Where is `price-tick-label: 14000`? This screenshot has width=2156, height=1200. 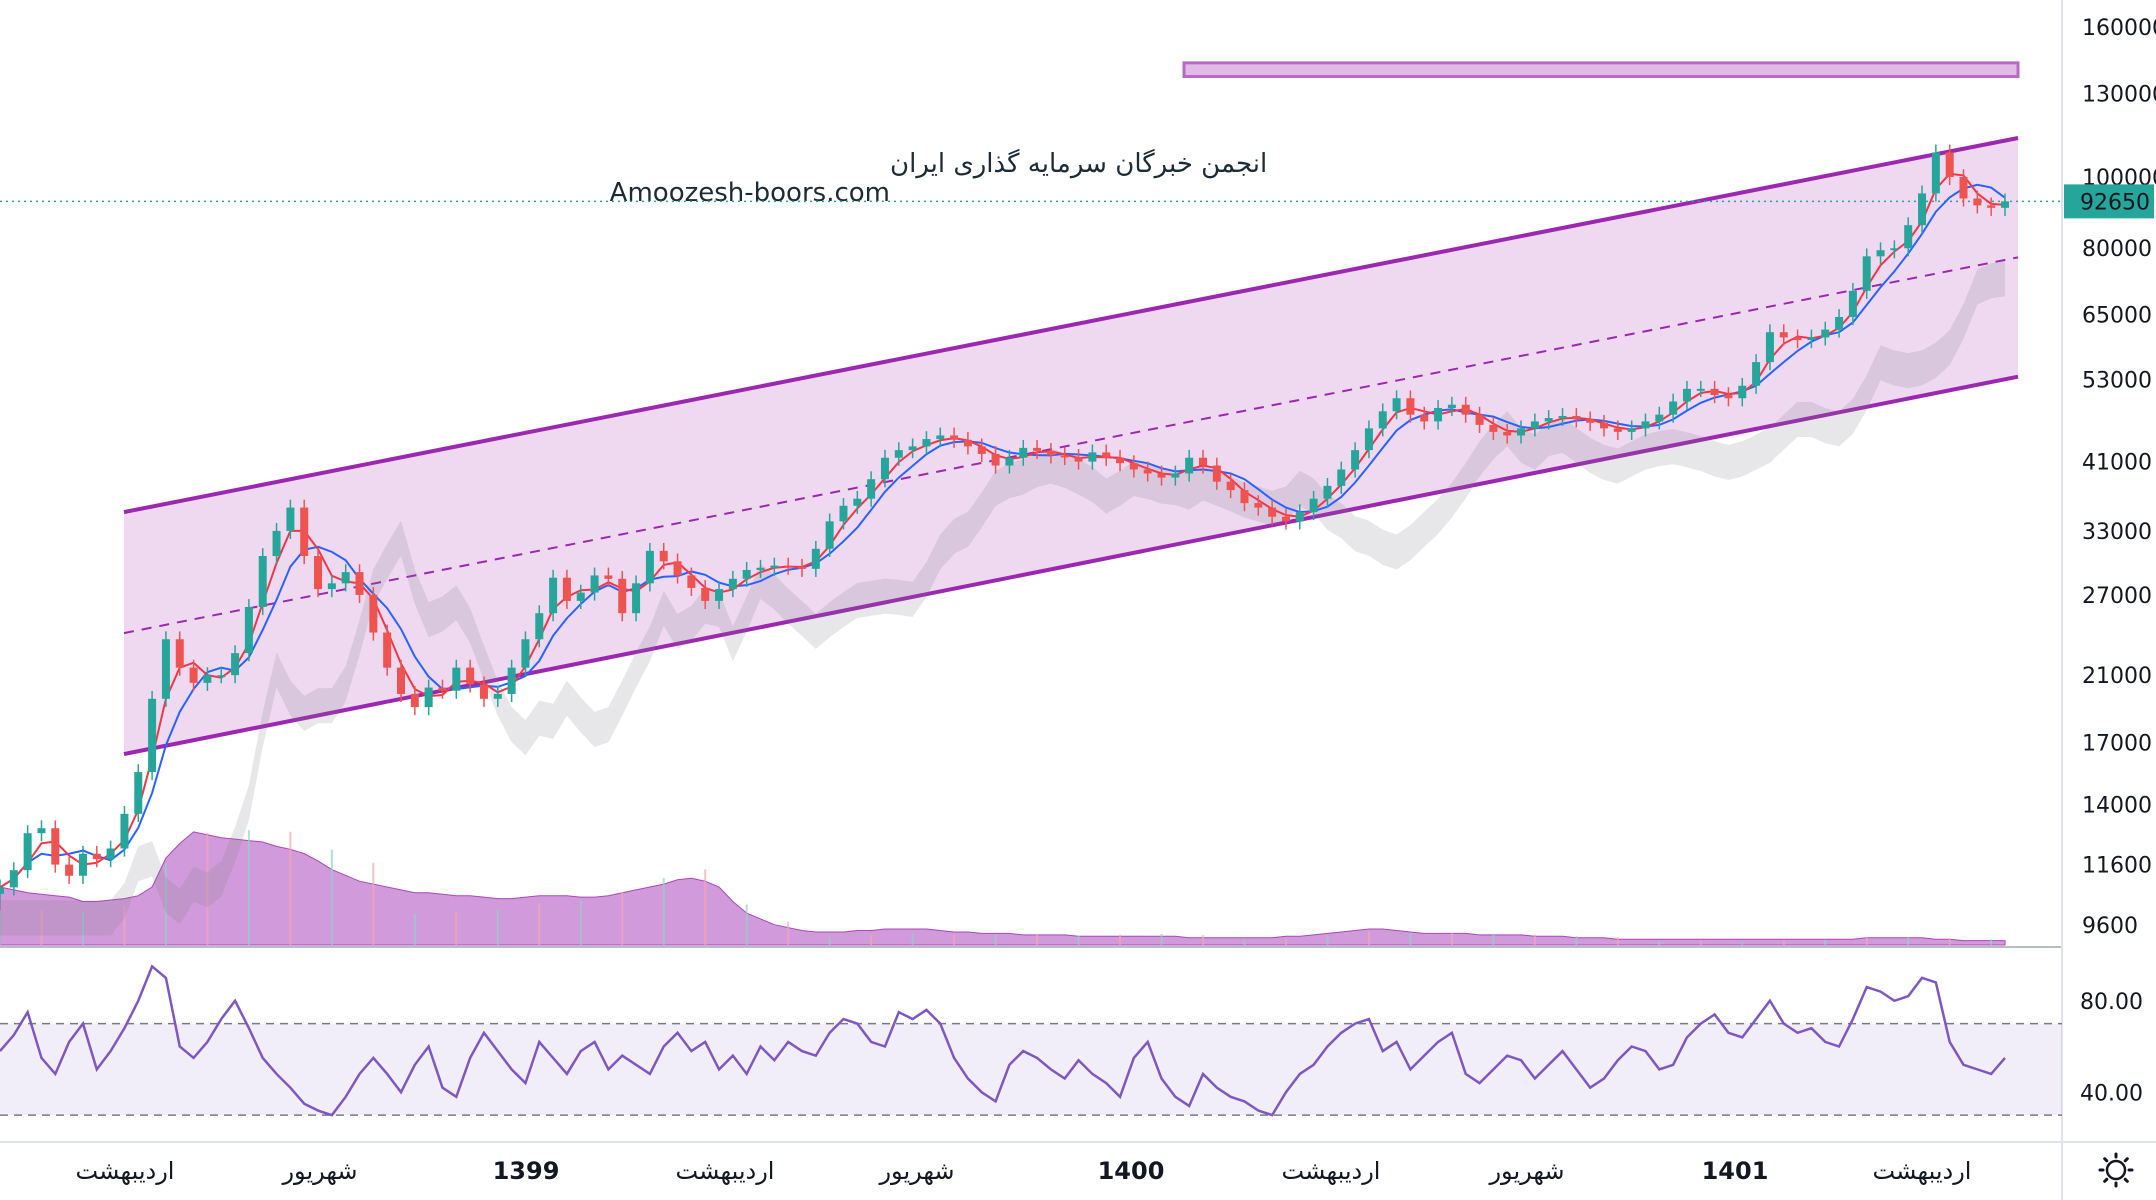
price-tick-label: 14000 is located at coordinates (2117, 806).